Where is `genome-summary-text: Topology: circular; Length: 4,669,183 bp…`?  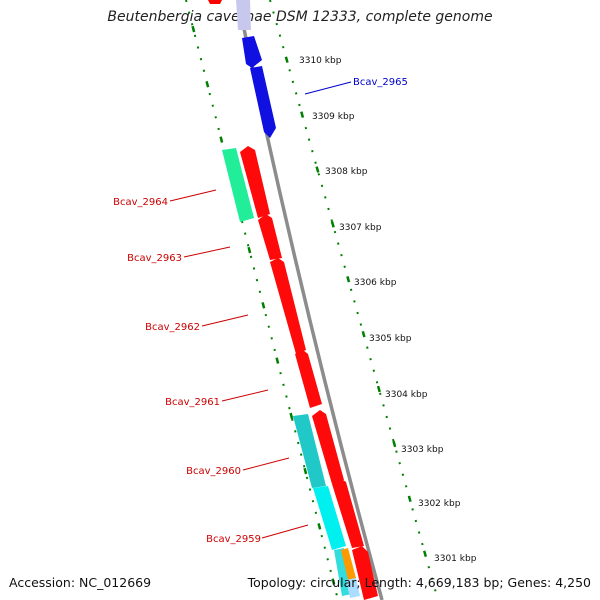 genome-summary-text: Topology: circular; Length: 4,669,183 bp… is located at coordinates (419, 582).